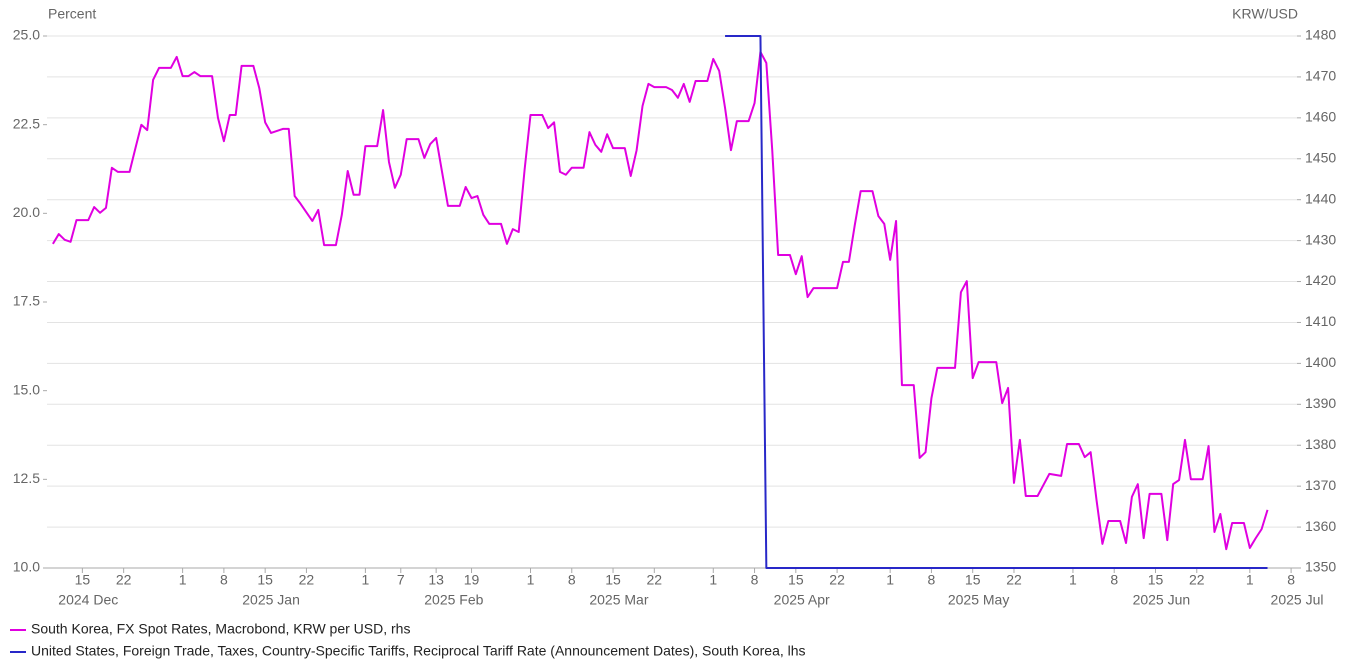 The image size is (1345, 663). What do you see at coordinates (802, 600) in the screenshot?
I see `month-label: 2025 Apr` at bounding box center [802, 600].